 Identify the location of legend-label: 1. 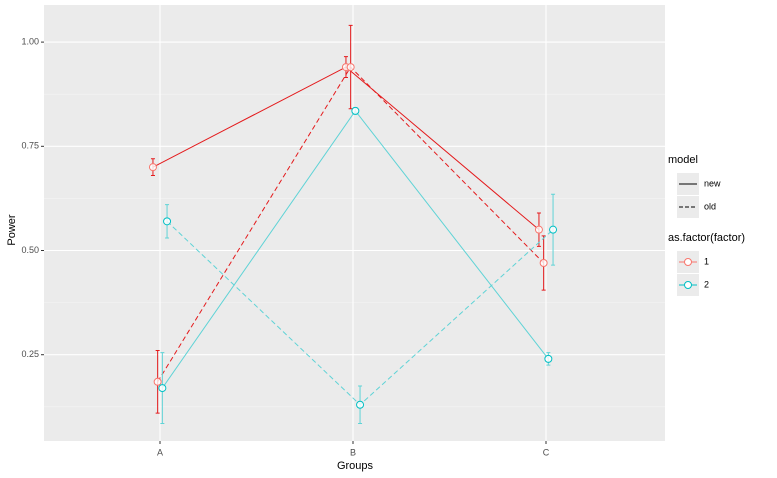
(706, 261).